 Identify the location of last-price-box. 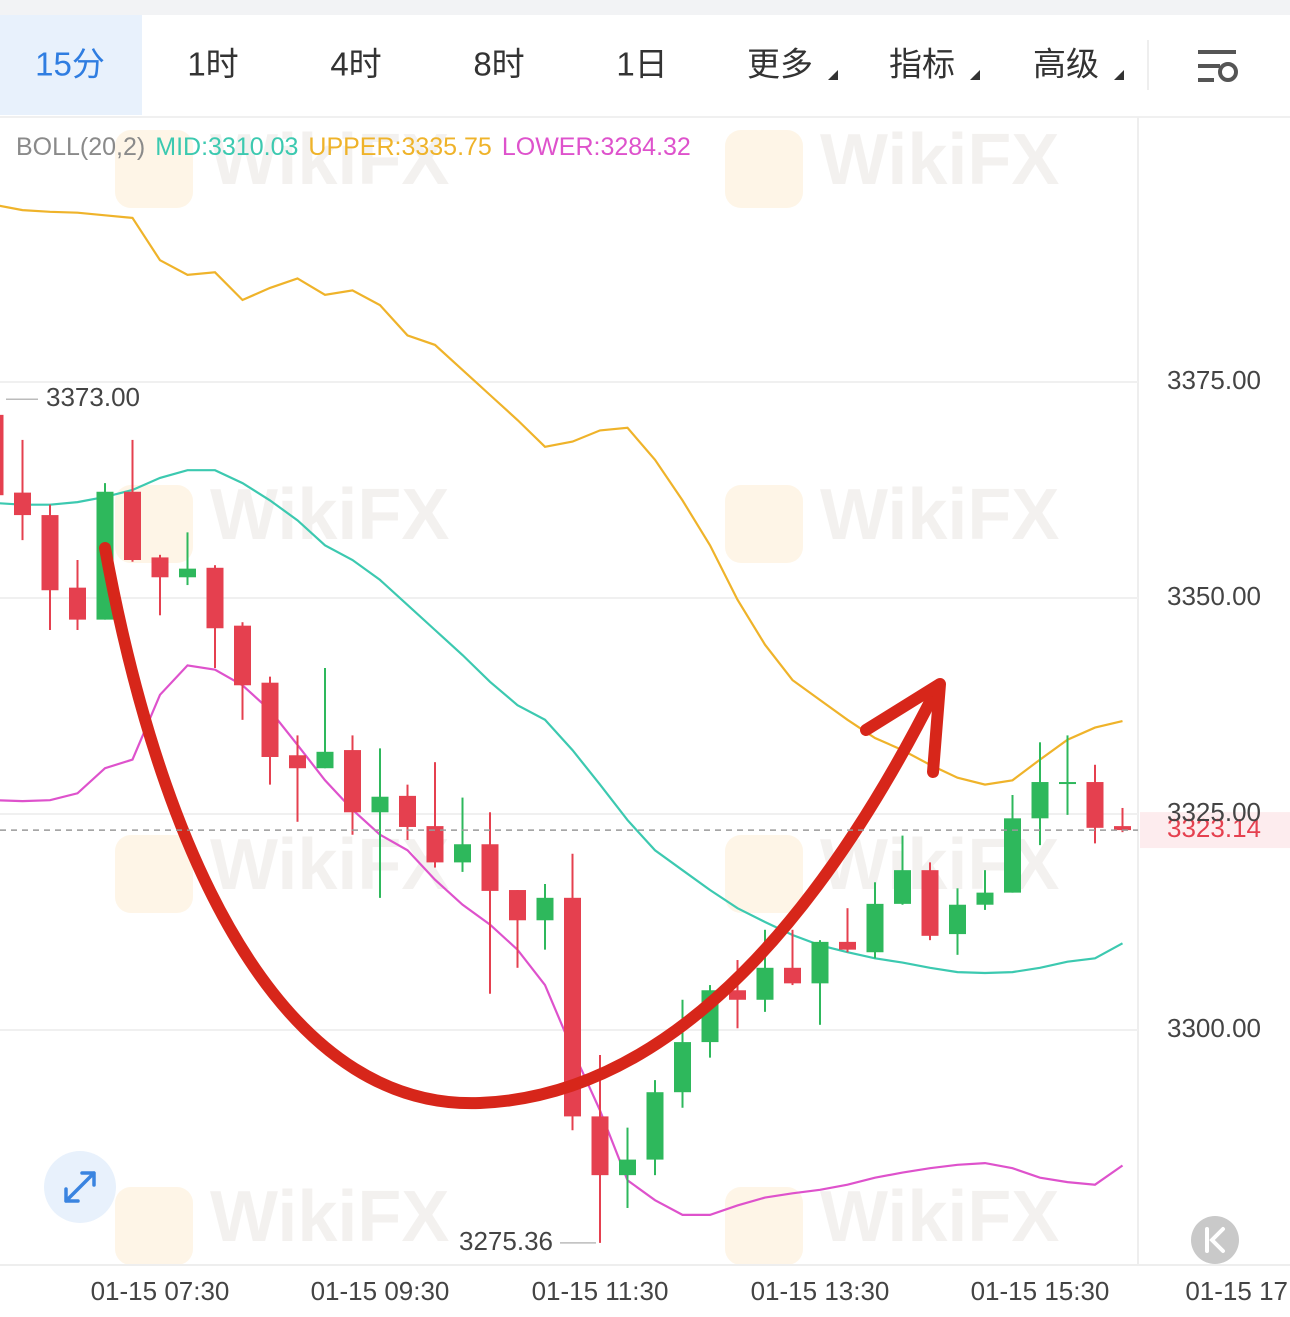
(1215, 830).